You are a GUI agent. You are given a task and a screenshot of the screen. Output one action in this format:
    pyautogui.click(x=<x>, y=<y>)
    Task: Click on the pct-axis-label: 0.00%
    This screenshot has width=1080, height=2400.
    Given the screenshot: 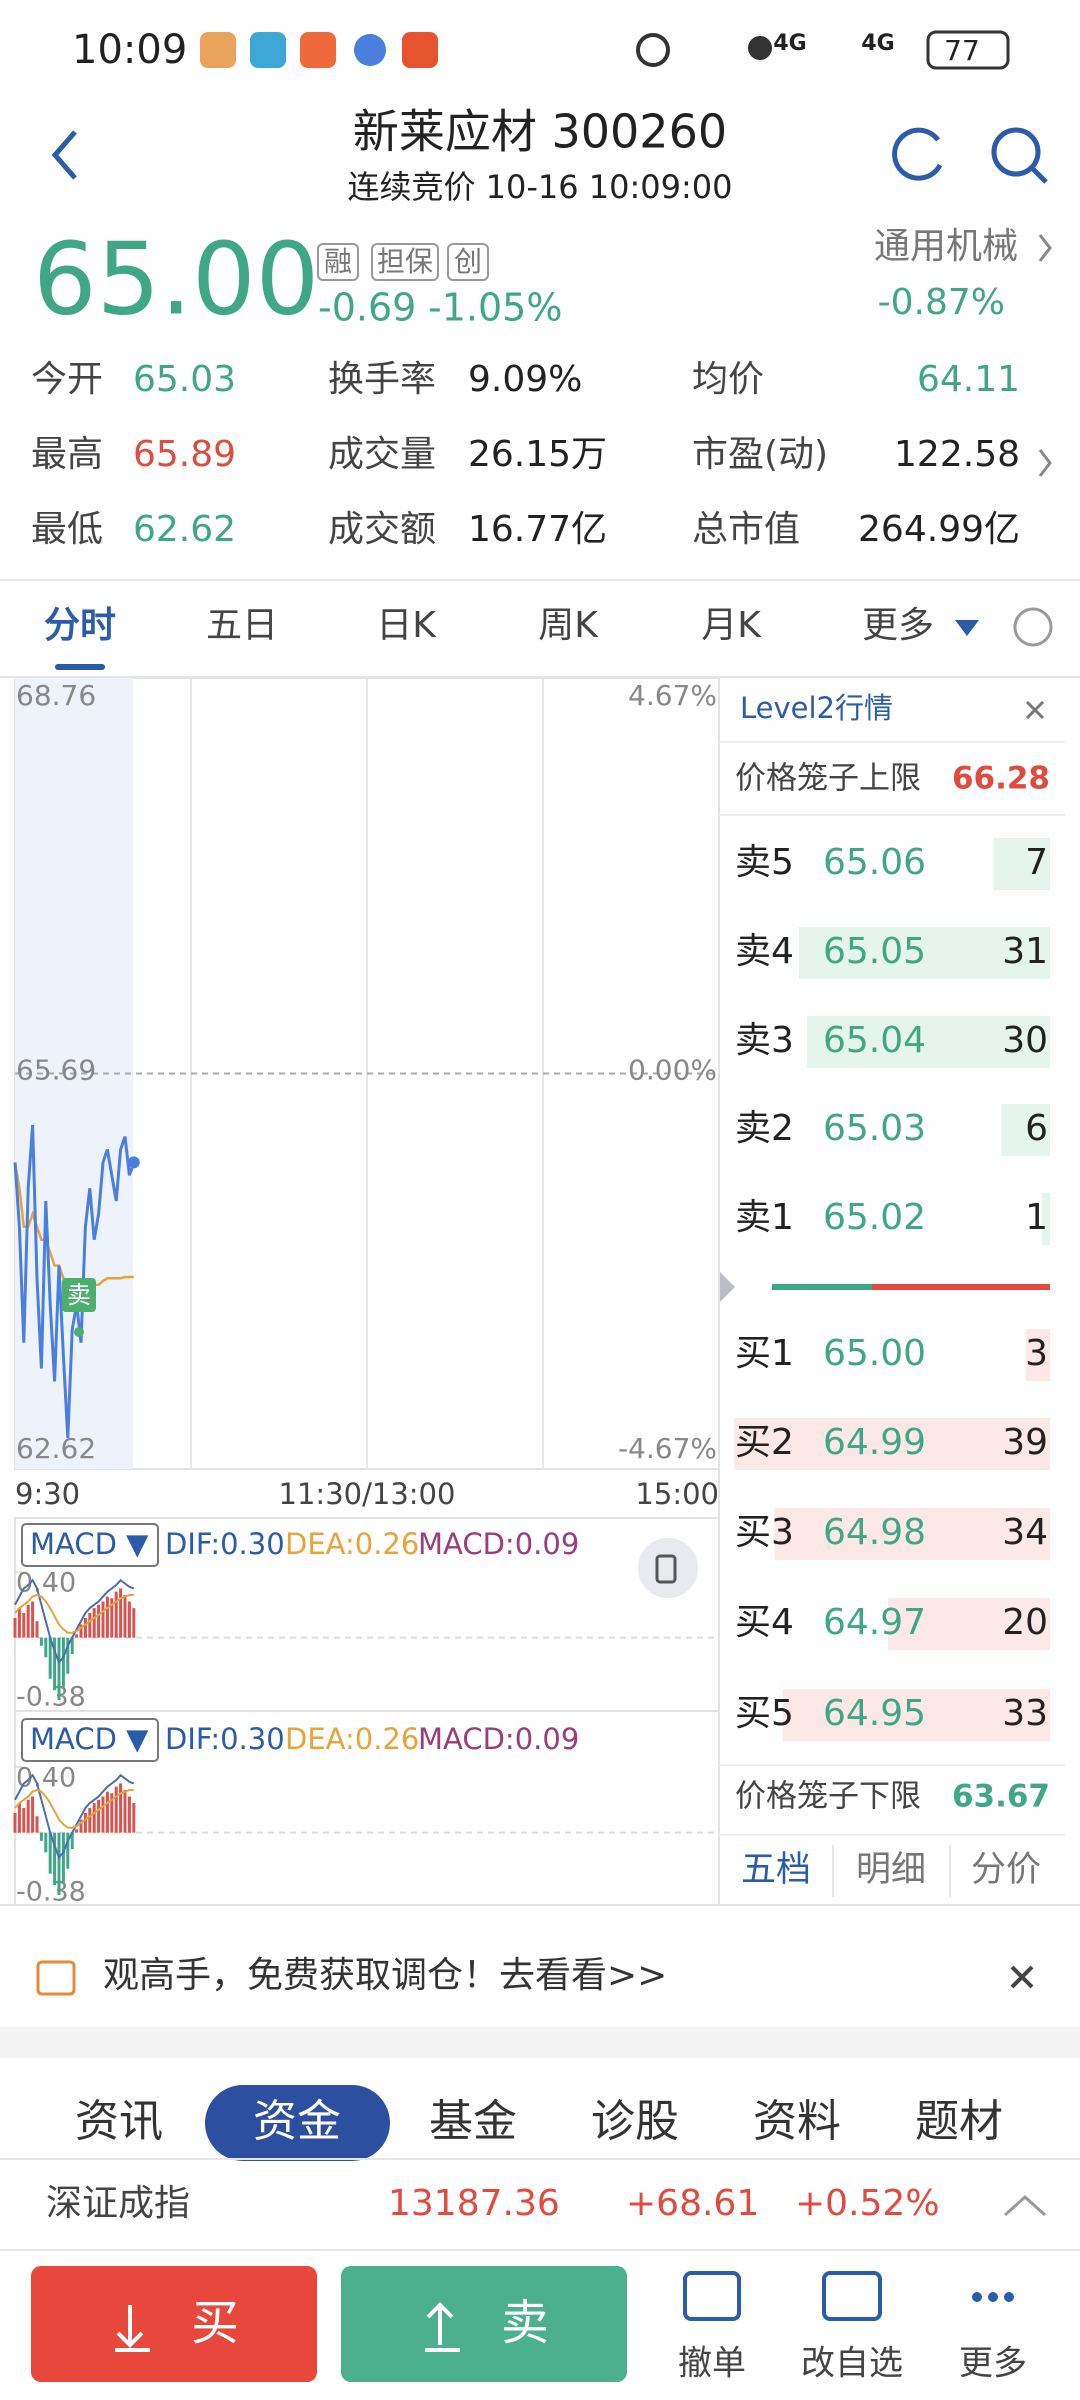 What is the action you would take?
    pyautogui.click(x=672, y=1070)
    